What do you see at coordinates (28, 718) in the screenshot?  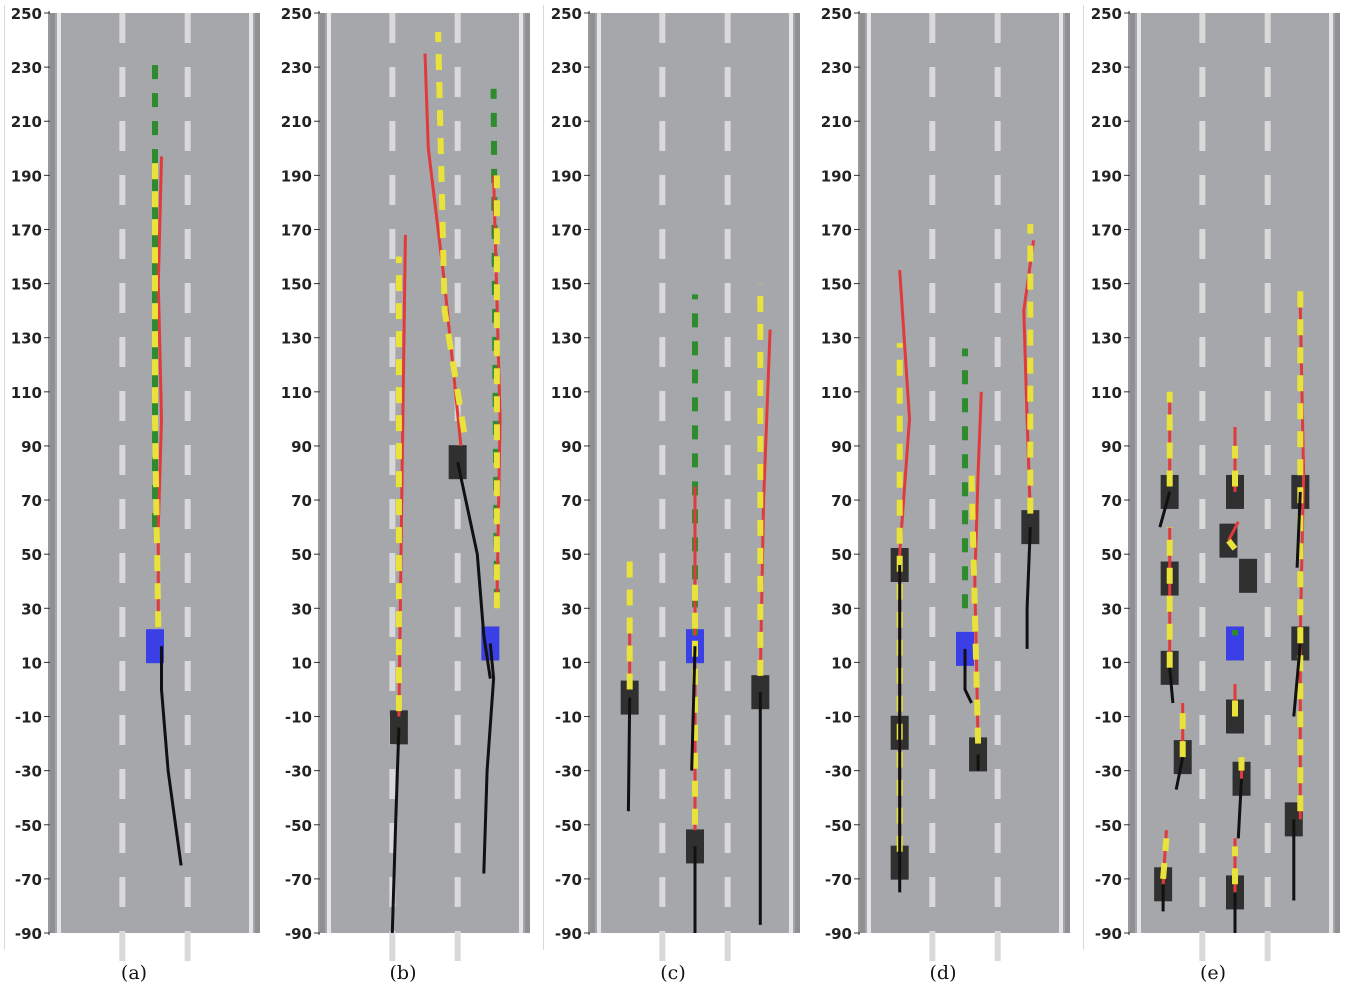 I see `y-tick-label: -10` at bounding box center [28, 718].